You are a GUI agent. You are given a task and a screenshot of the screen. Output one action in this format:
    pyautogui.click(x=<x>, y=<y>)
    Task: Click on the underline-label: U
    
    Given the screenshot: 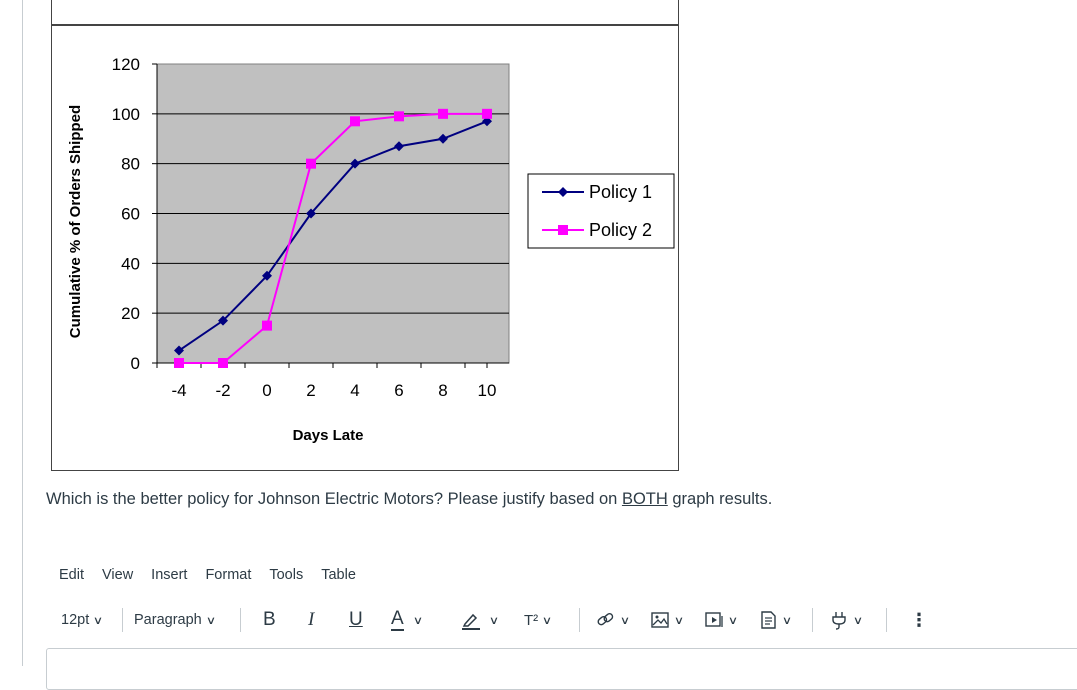 What is the action you would take?
    pyautogui.click(x=356, y=619)
    